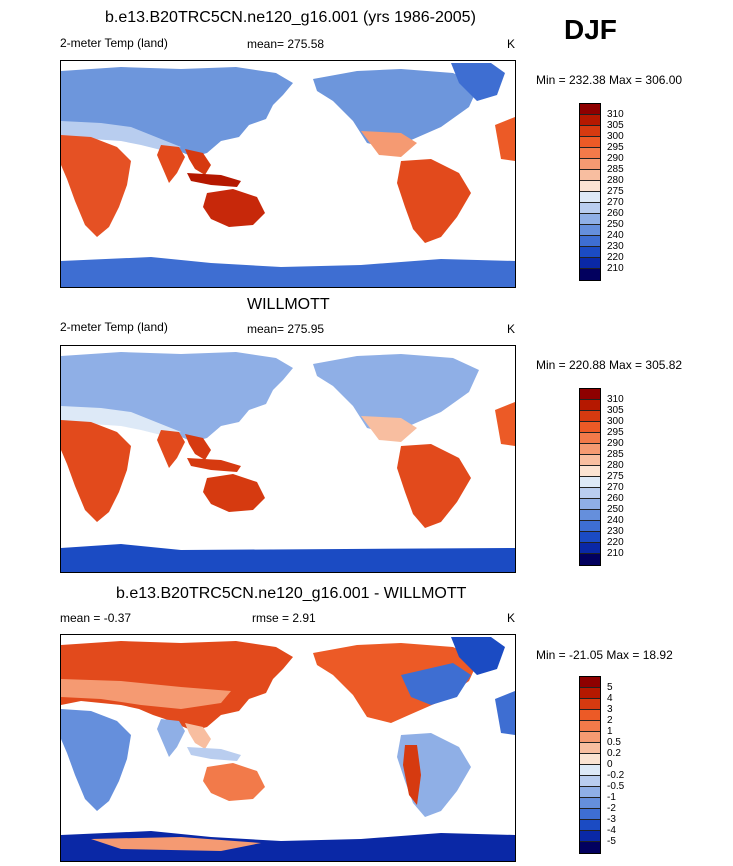 This screenshot has width=733, height=866. I want to click on cbar1-label: 240, so click(615, 235).